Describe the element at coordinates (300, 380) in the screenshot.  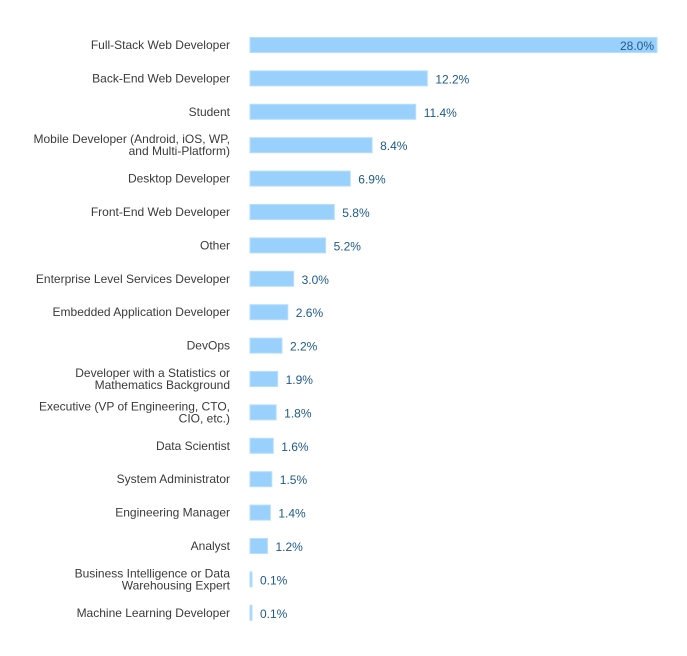
I see `value-label: 1.9%` at that location.